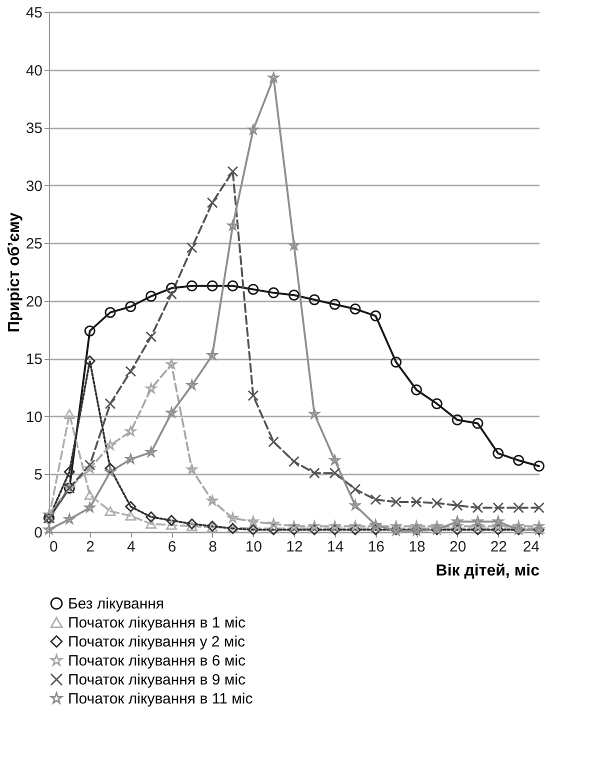 The height and width of the screenshot is (764, 599). What do you see at coordinates (54, 547) in the screenshot?
I see `x-tick-label: 0` at bounding box center [54, 547].